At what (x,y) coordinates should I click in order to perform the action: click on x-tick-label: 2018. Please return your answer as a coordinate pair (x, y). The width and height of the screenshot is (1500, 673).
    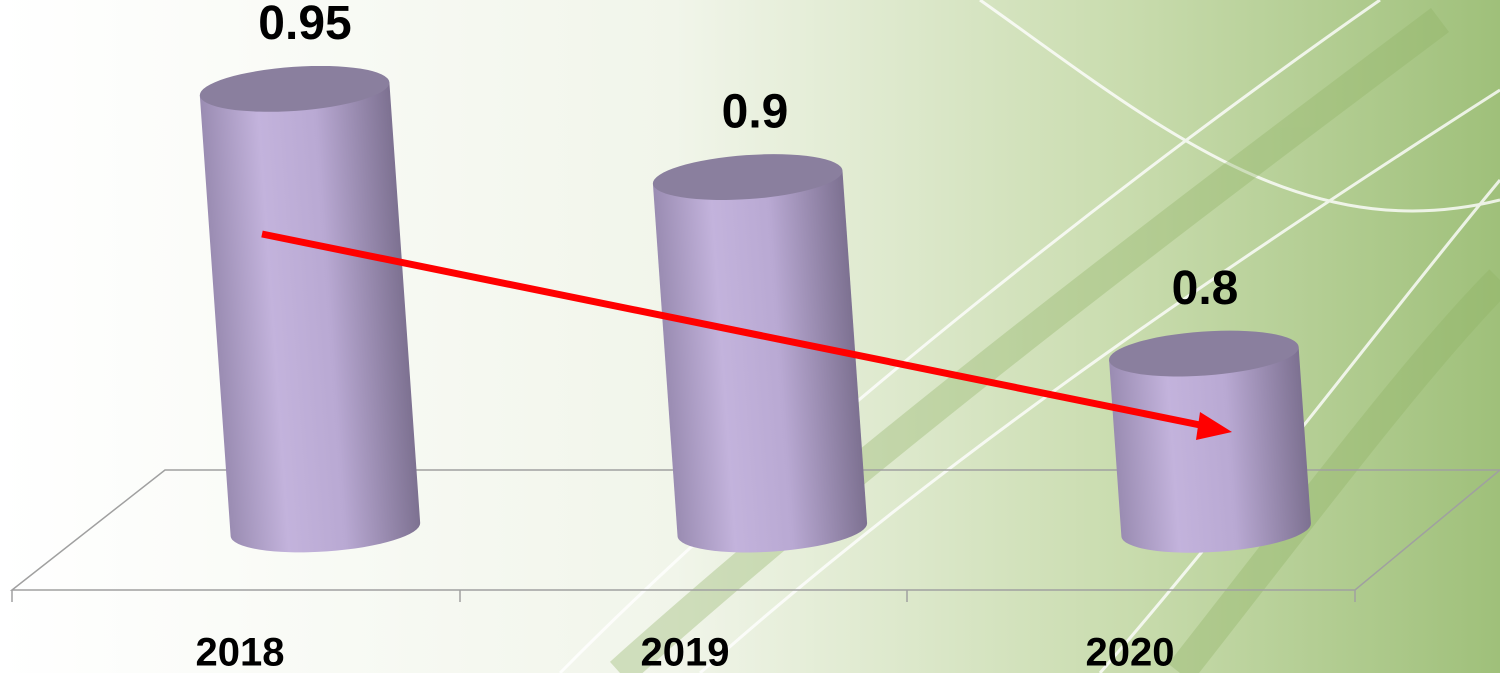
    Looking at the image, I should click on (240, 652).